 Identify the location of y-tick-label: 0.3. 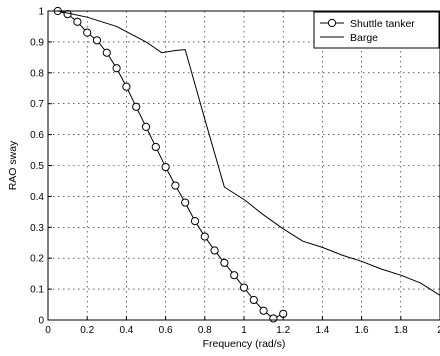
(37, 228).